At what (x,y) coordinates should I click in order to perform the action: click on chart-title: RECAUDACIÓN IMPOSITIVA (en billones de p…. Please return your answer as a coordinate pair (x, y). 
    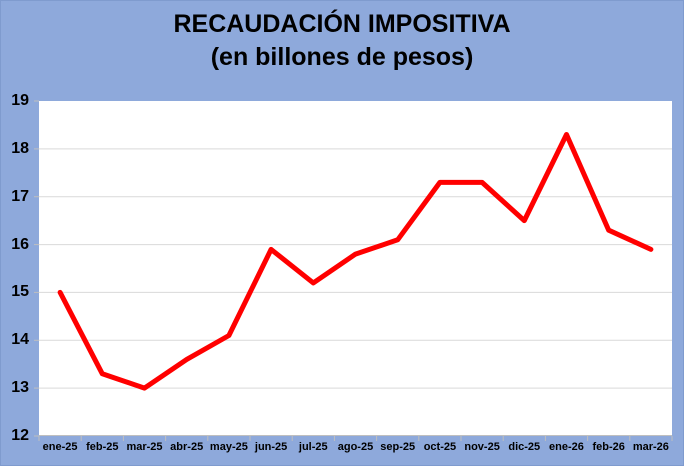
    Looking at the image, I should click on (342, 41).